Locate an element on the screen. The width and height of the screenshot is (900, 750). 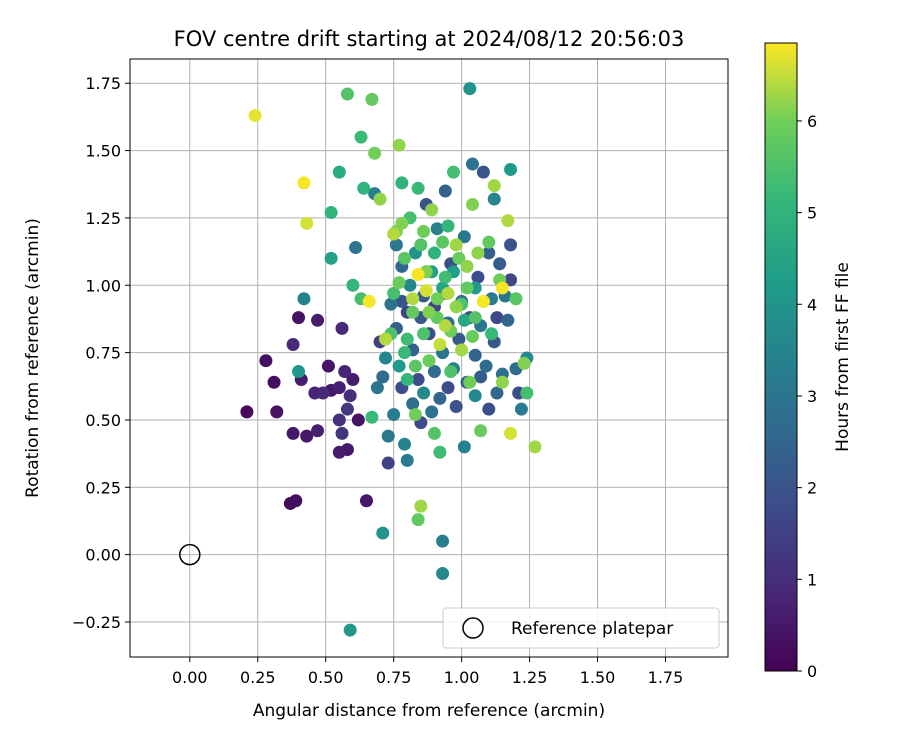
y-tick-label: 0.25 is located at coordinates (103, 487).